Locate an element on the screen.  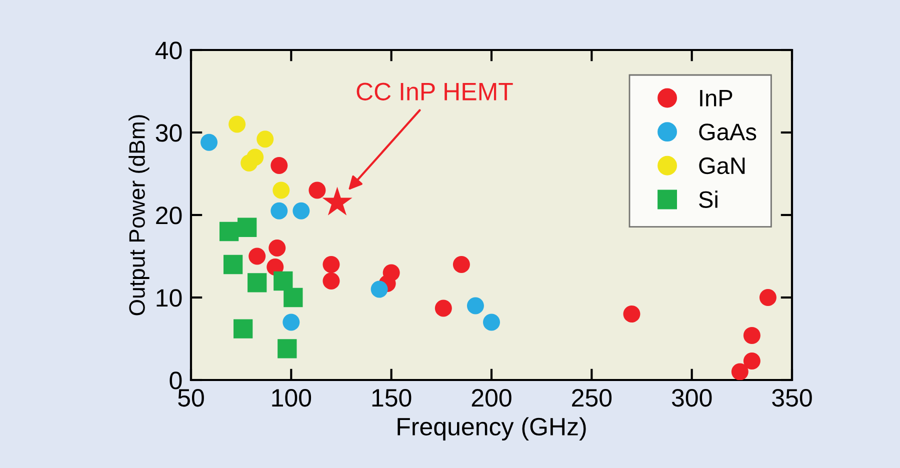
y-tick-label: 30 is located at coordinates (169, 133).